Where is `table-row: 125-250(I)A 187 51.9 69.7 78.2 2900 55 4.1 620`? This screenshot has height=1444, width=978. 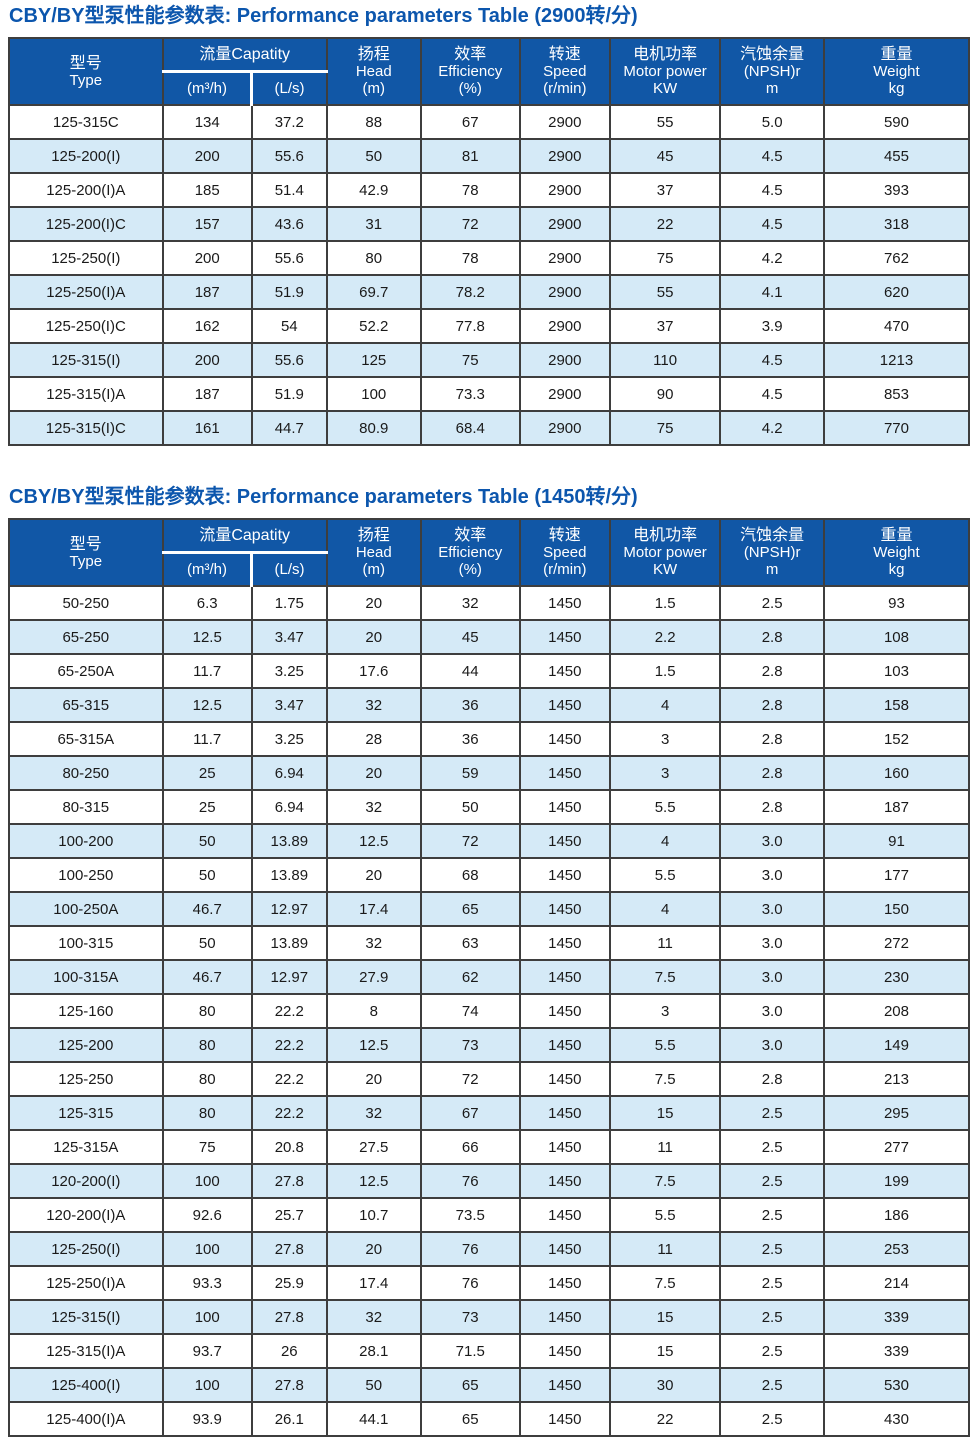
table-row: 125-250(I)A 187 51.9 69.7 78.2 2900 55 4.1 620 is located at coordinates (489, 292).